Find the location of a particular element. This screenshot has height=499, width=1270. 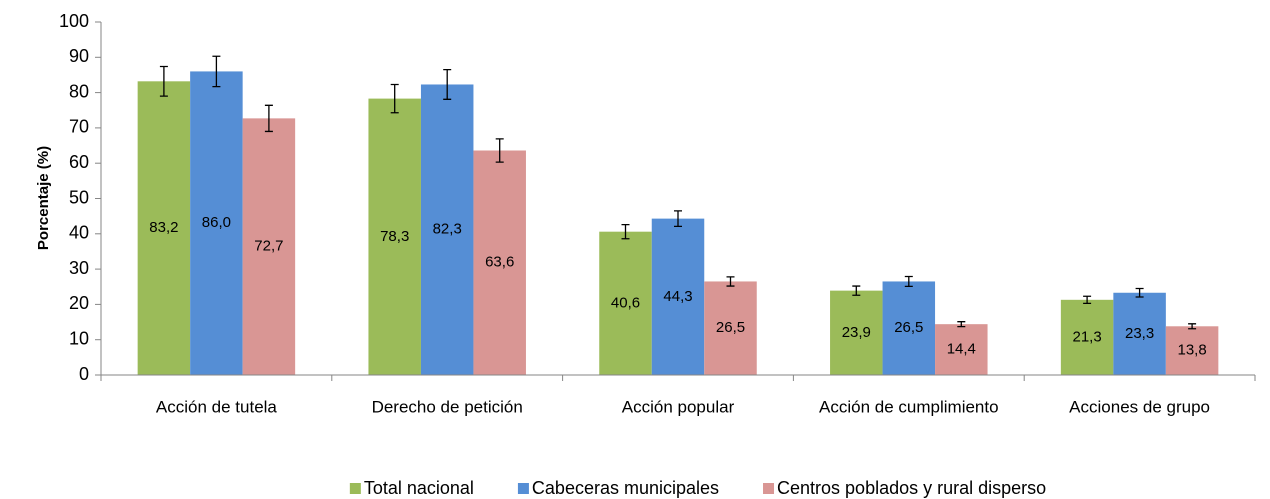

data-label: 72,7 is located at coordinates (268, 246).